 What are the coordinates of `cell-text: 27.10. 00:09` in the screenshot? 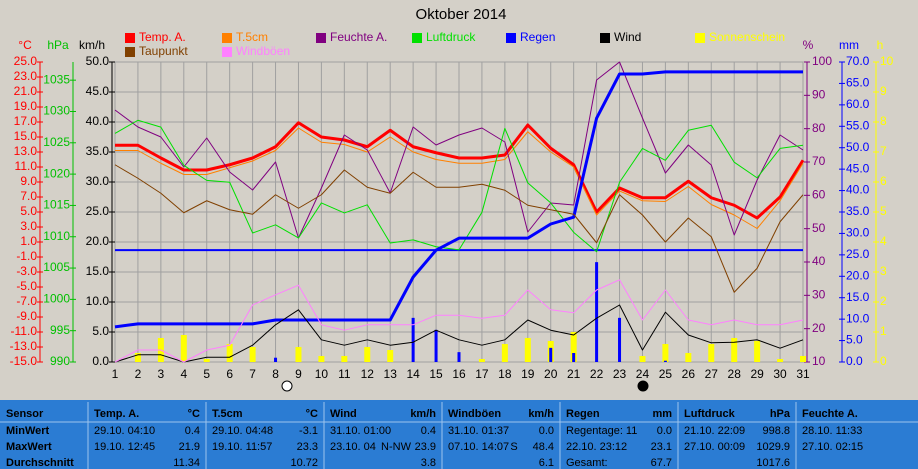 It's located at (714, 447).